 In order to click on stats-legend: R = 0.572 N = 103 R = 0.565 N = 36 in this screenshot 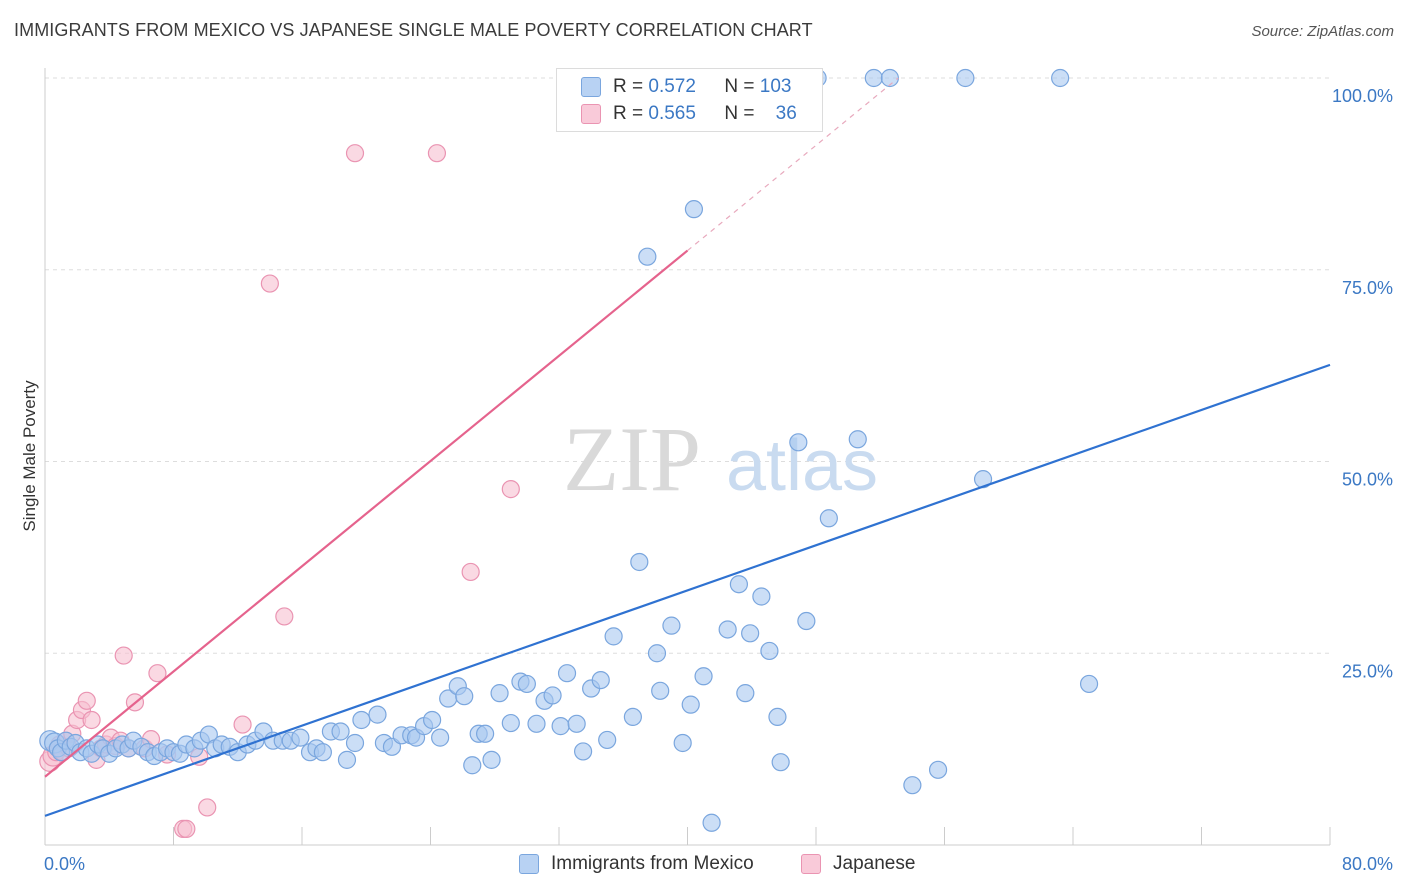, I will do `click(689, 100)`.